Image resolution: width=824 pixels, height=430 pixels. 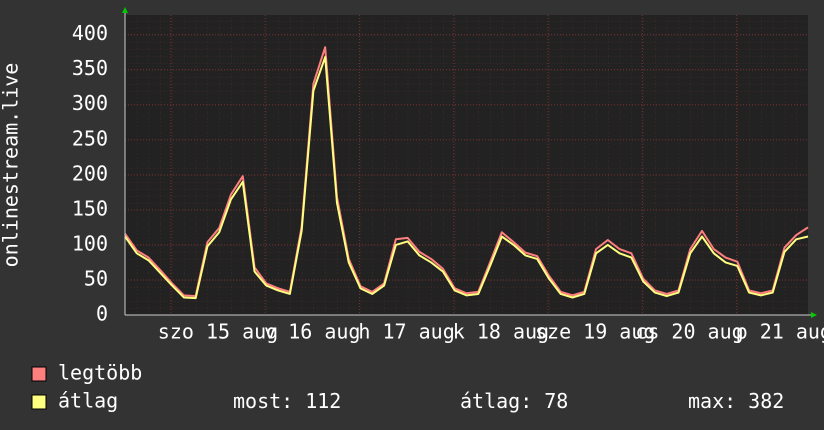 I want to click on y-tick-label: 0, so click(x=102, y=314).